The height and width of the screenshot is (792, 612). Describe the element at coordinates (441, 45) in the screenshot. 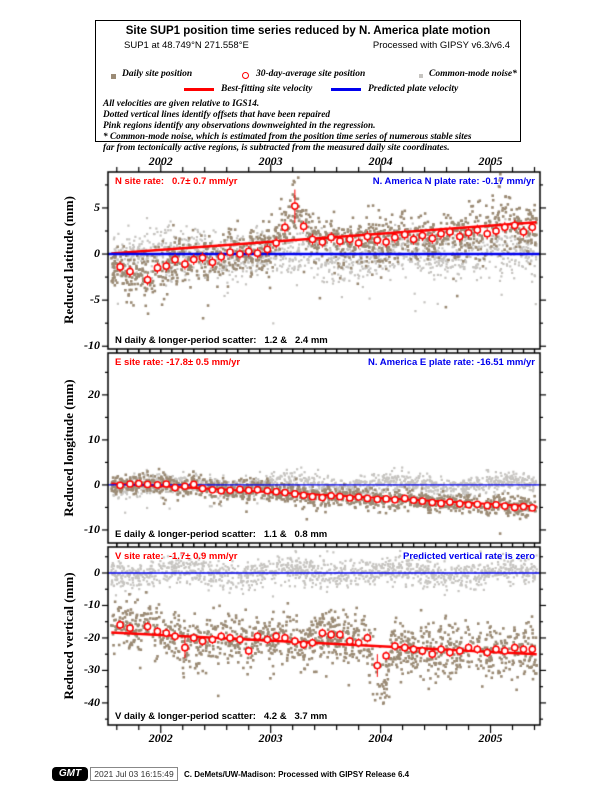

I see `processing-info: Processed with GIPSY v6.3/v6.4` at that location.